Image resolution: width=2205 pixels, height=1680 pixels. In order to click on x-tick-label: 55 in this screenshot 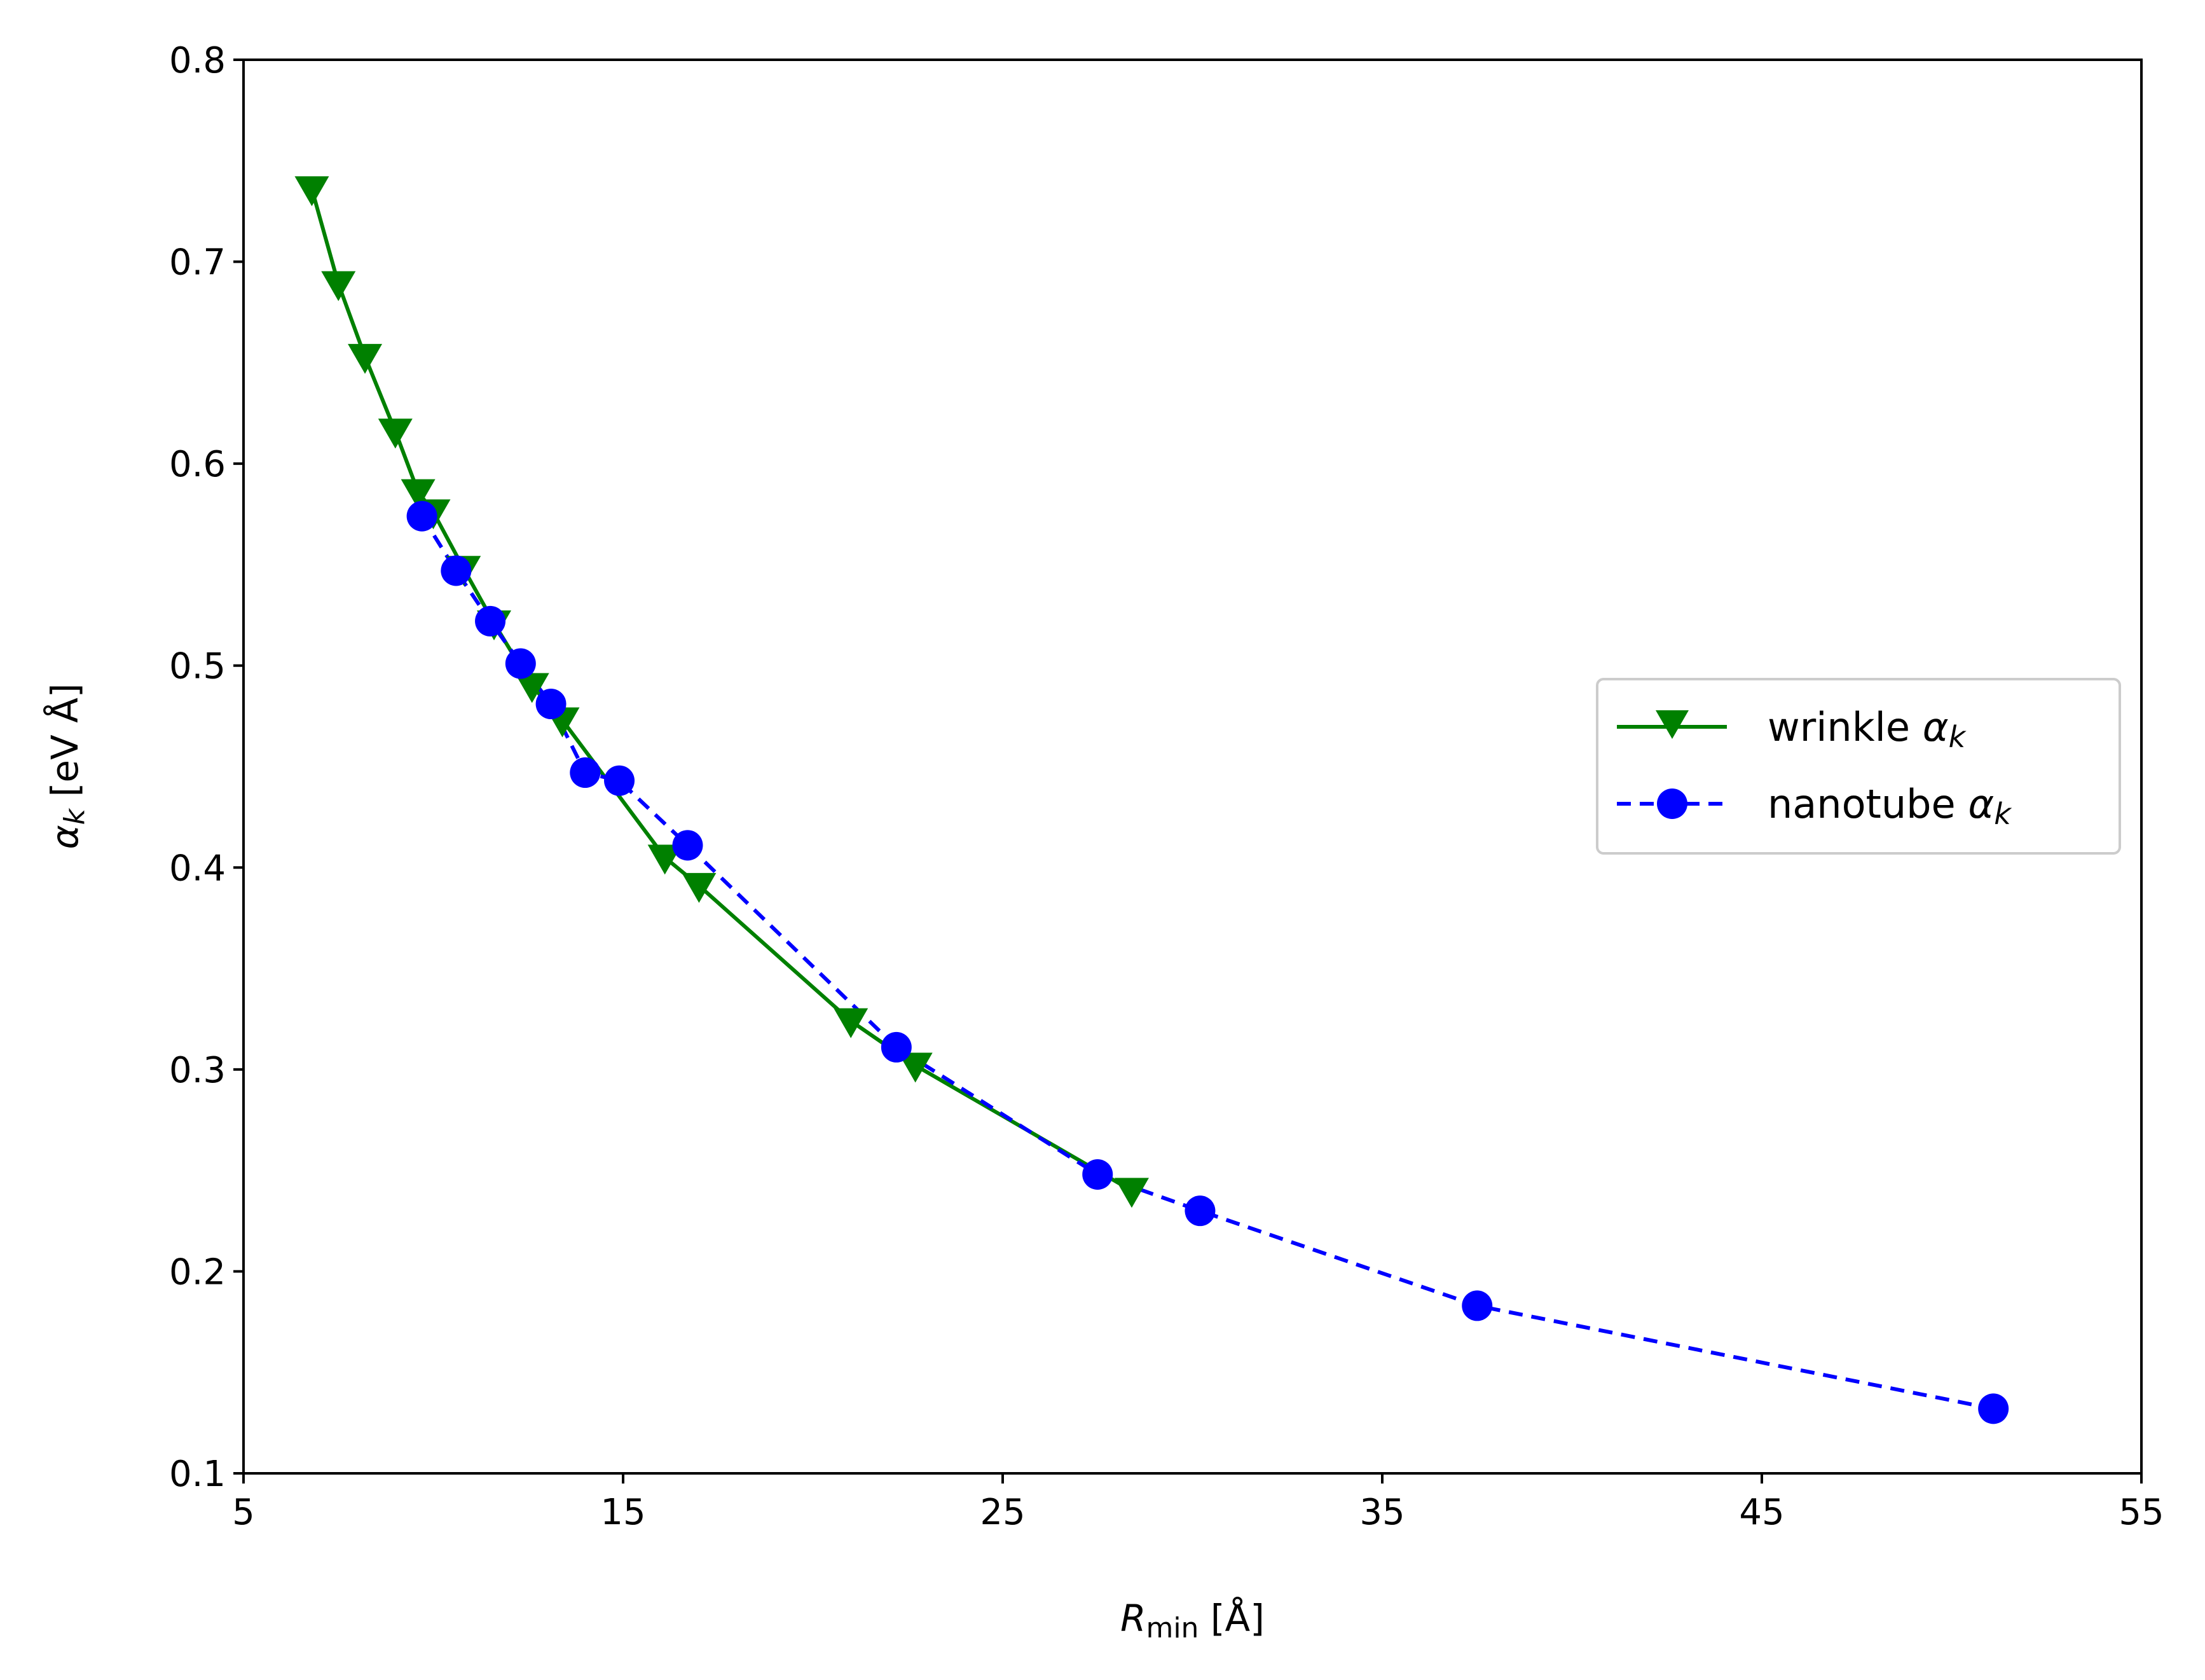, I will do `click(2141, 1512)`.